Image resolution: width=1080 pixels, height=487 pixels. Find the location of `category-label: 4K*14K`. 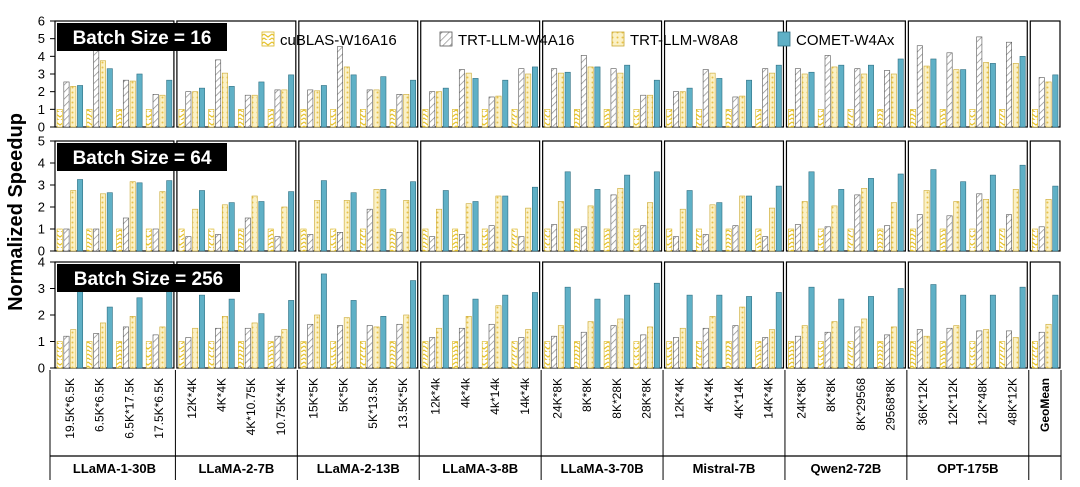

category-label: 4K*14K is located at coordinates (739, 398).